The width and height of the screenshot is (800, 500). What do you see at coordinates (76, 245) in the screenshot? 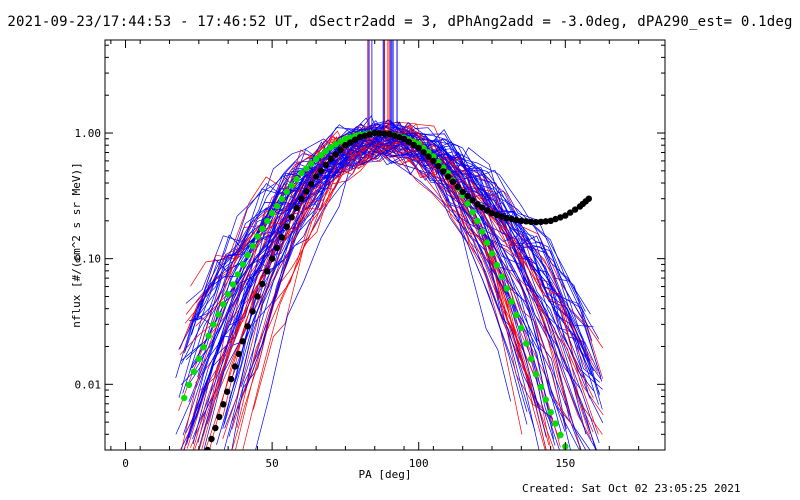
I see `y-axis-label: nflux [#/(cm^2 s sr MeV)]` at bounding box center [76, 245].